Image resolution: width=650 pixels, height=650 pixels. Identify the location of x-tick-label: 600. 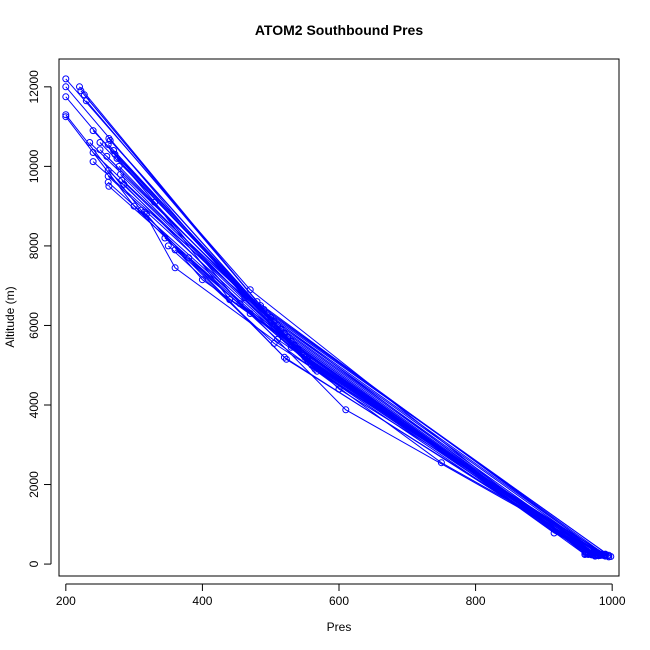
(339, 601).